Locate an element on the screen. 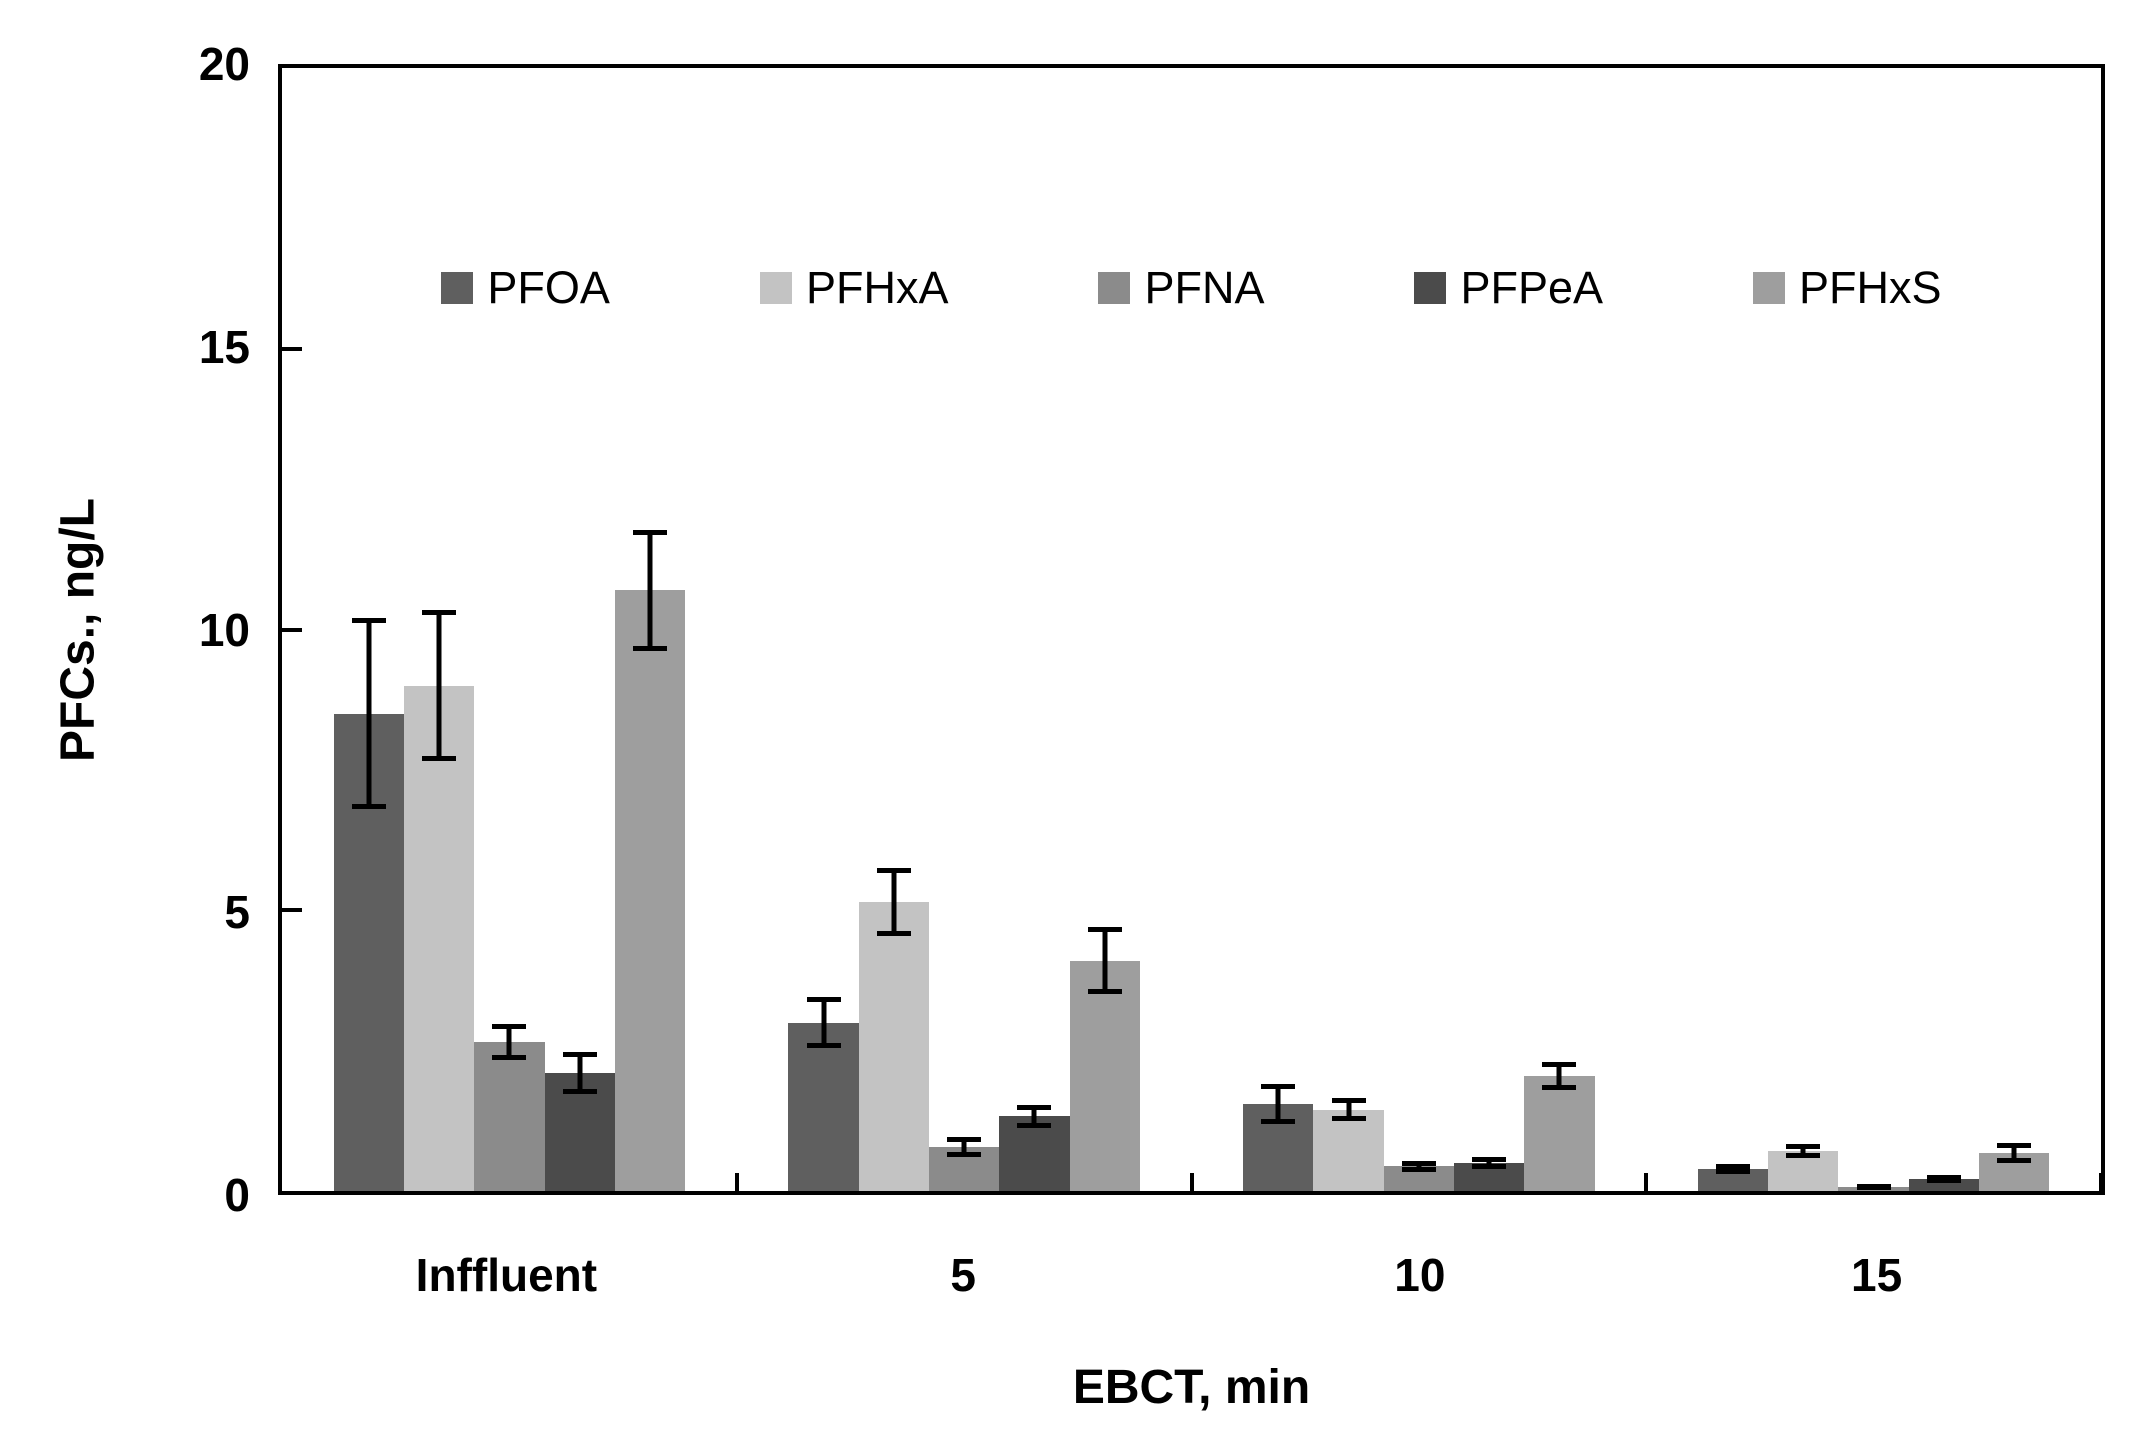 The image size is (2144, 1448). y-tick-label: 0 is located at coordinates (237, 1195).